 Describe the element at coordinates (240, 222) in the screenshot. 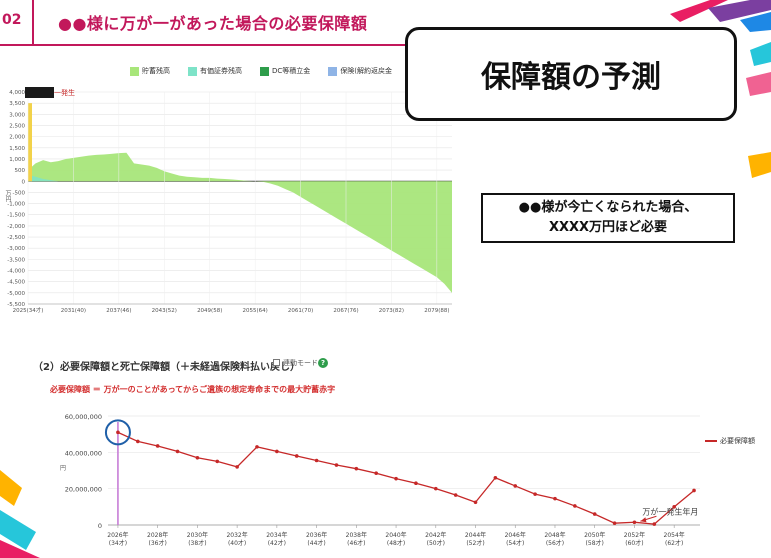

I see `series-area-貯蓄残高` at that location.